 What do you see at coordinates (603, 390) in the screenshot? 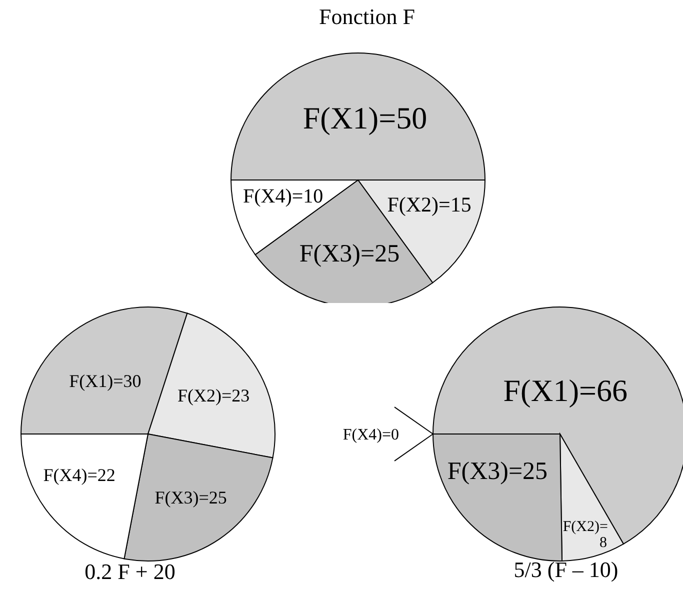
I see `data-label: =66` at bounding box center [603, 390].